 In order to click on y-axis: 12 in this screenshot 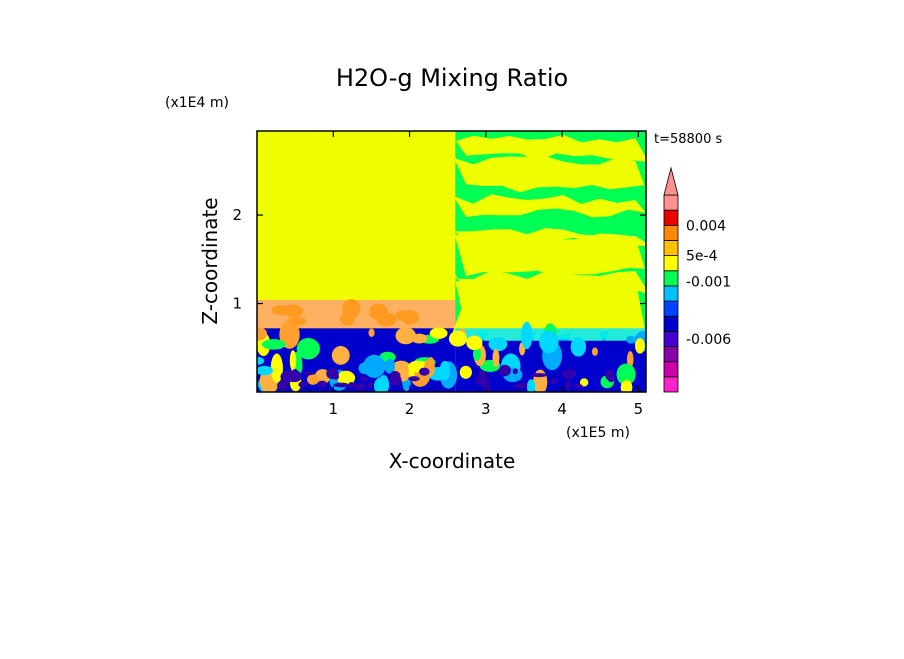, I will do `click(439, 259)`.